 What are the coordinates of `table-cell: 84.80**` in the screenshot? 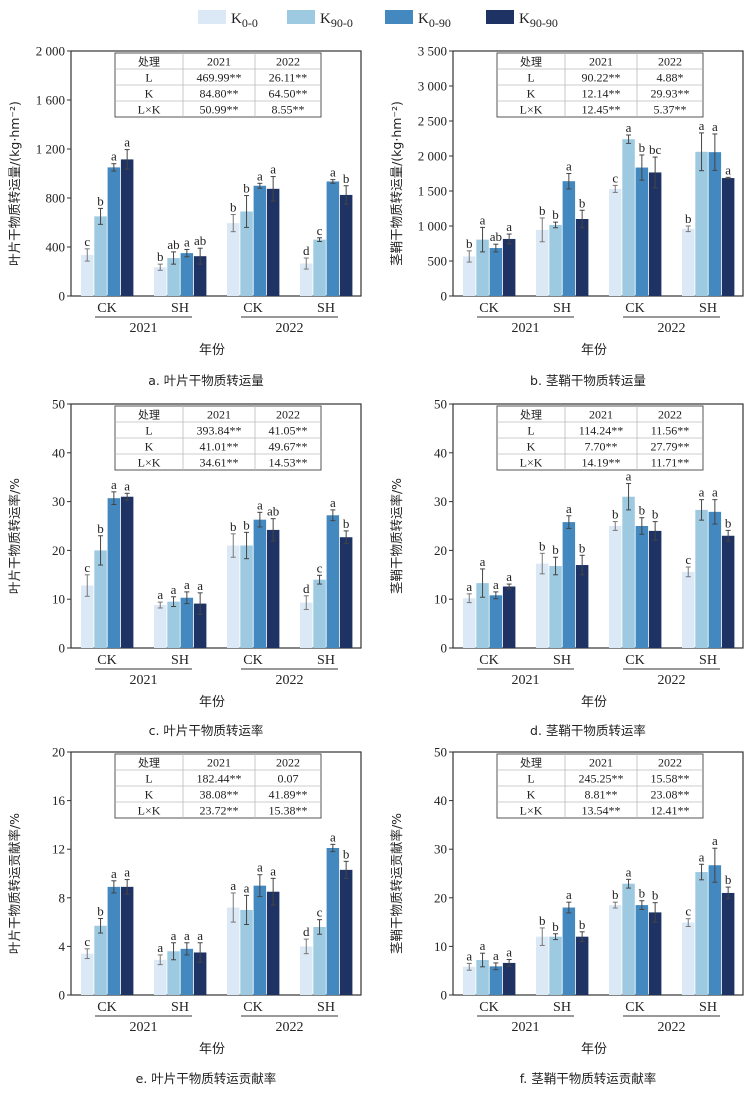 It's located at (219, 94).